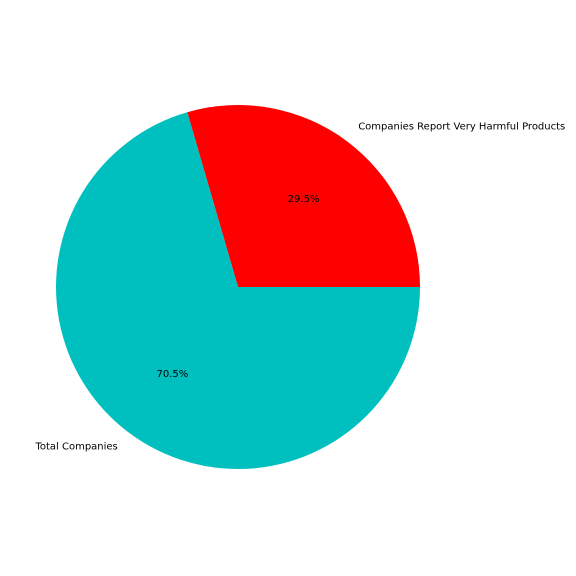  What do you see at coordinates (173, 374) in the screenshot?
I see `slice-percent-label: 70.5%` at bounding box center [173, 374].